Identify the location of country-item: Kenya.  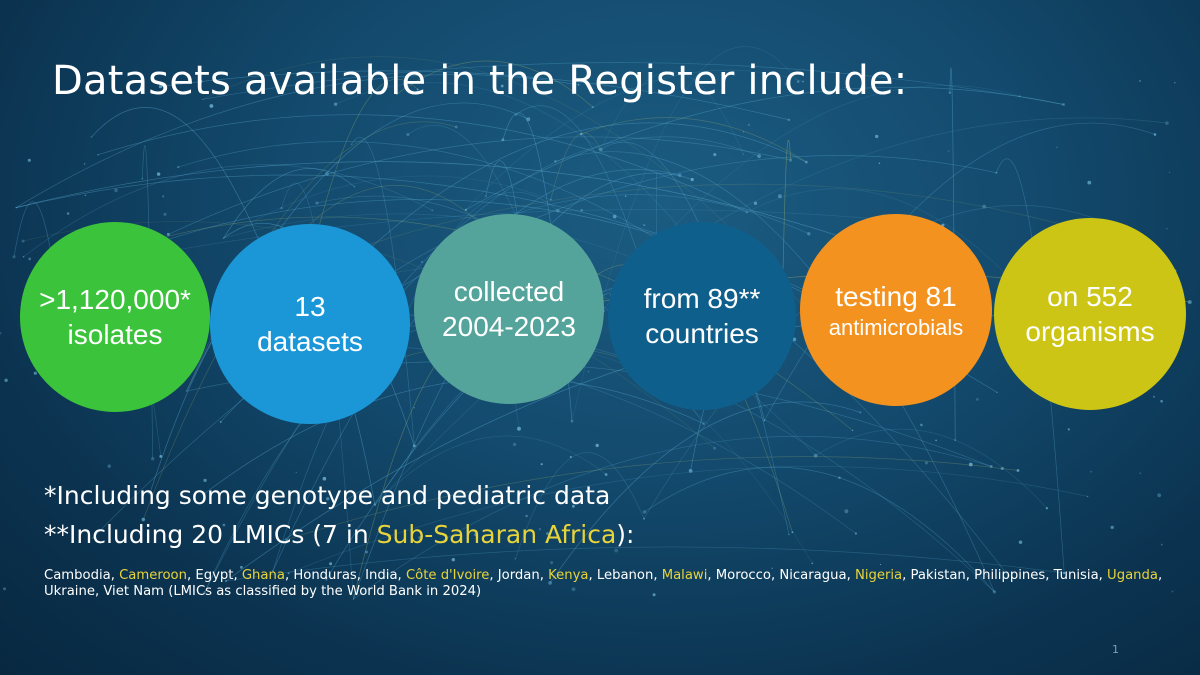
(568, 575).